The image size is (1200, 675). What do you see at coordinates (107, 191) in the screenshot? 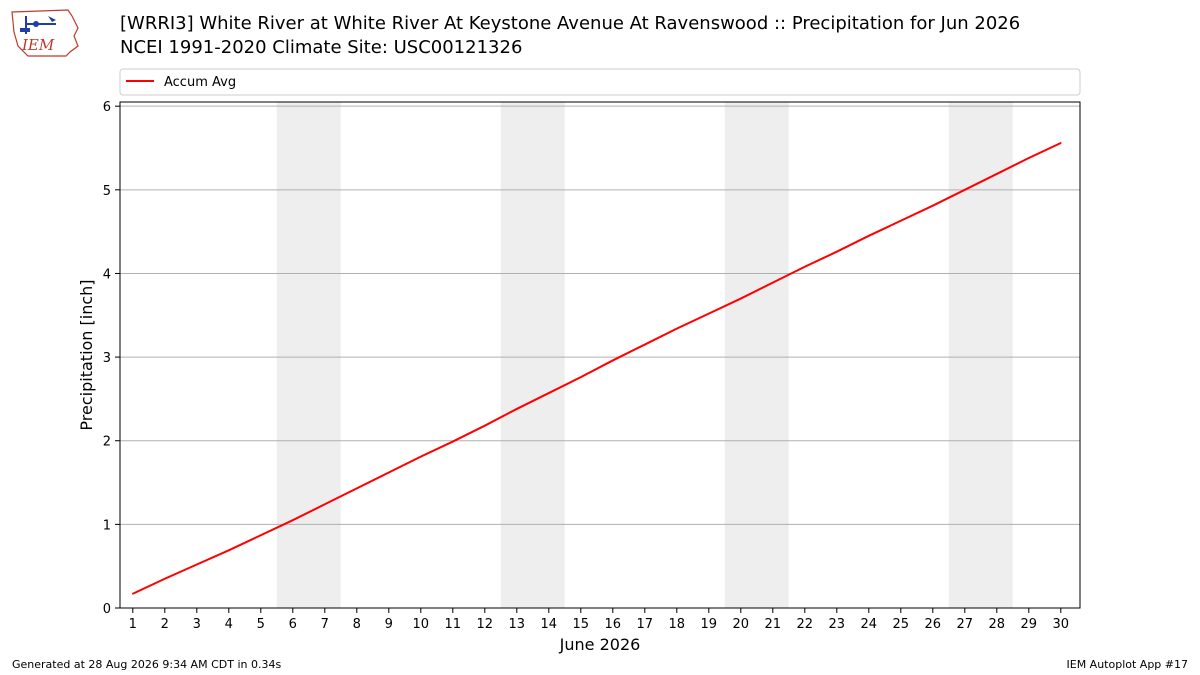
I see `y-tick-label: 5` at bounding box center [107, 191].